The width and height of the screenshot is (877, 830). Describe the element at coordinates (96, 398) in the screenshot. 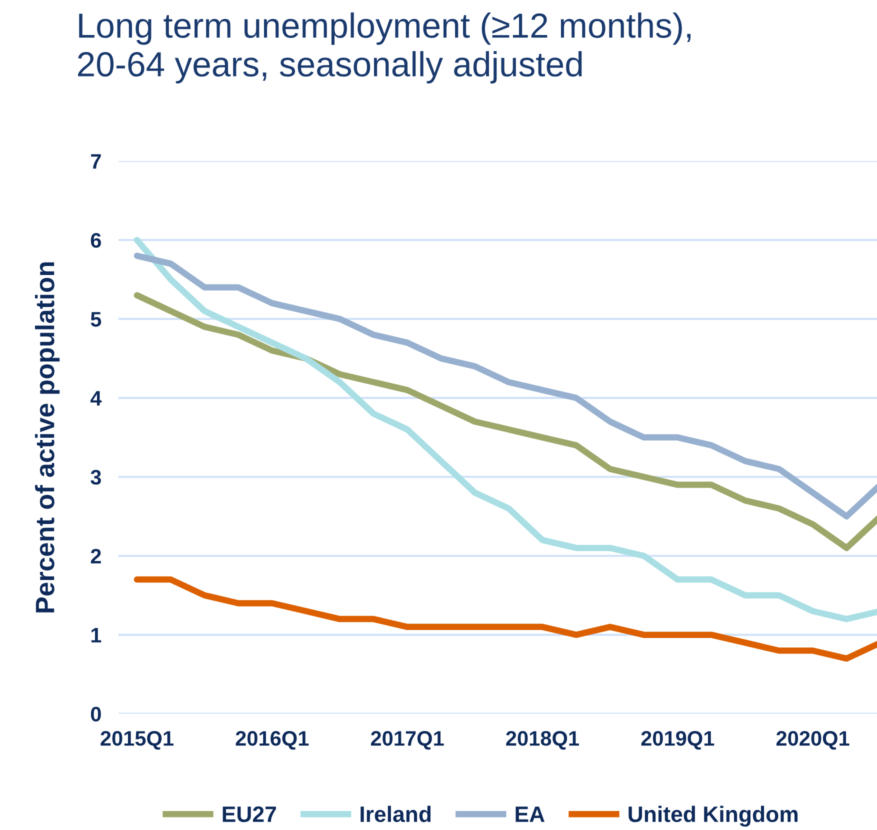

I see `y-tick-label: 4` at that location.